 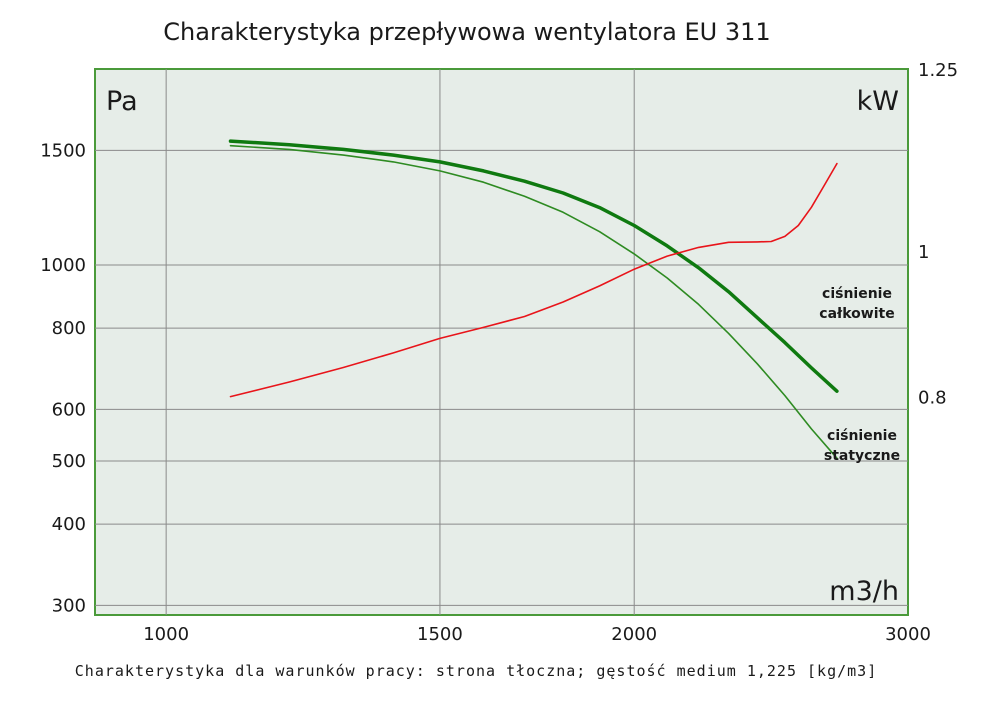 What do you see at coordinates (878, 101) in the screenshot?
I see `y2-axis-unit-label: kW` at bounding box center [878, 101].